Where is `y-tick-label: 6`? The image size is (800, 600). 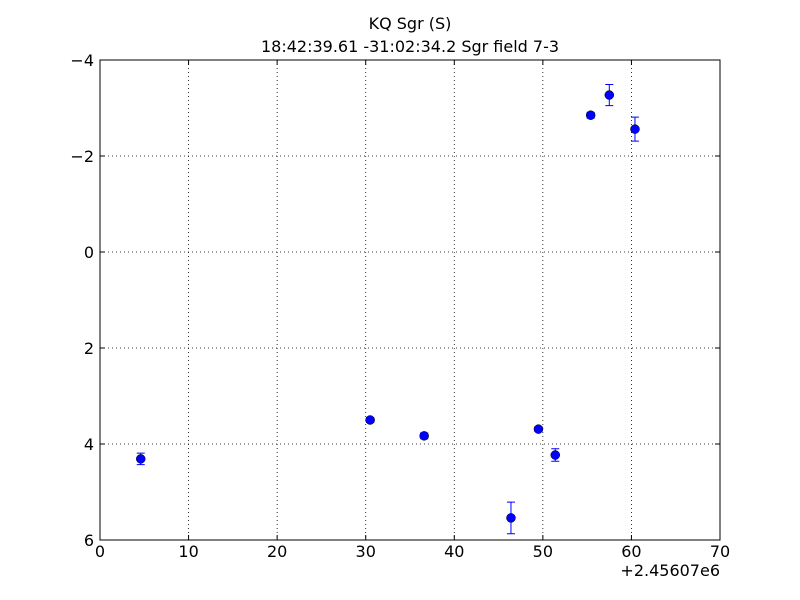 y-tick-label: 6 is located at coordinates (89, 540).